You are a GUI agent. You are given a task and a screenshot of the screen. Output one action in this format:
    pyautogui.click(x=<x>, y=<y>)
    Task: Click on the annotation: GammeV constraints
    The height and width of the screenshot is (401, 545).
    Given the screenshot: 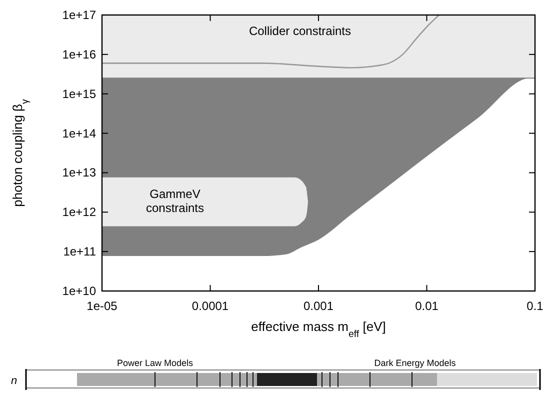 What is the action you would take?
    pyautogui.click(x=175, y=201)
    